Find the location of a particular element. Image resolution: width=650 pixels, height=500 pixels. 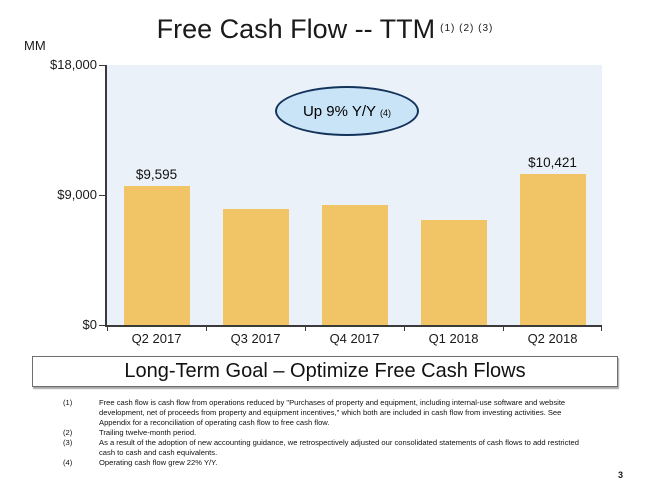

y-axis-label: $9,000 is located at coordinates (77, 194).